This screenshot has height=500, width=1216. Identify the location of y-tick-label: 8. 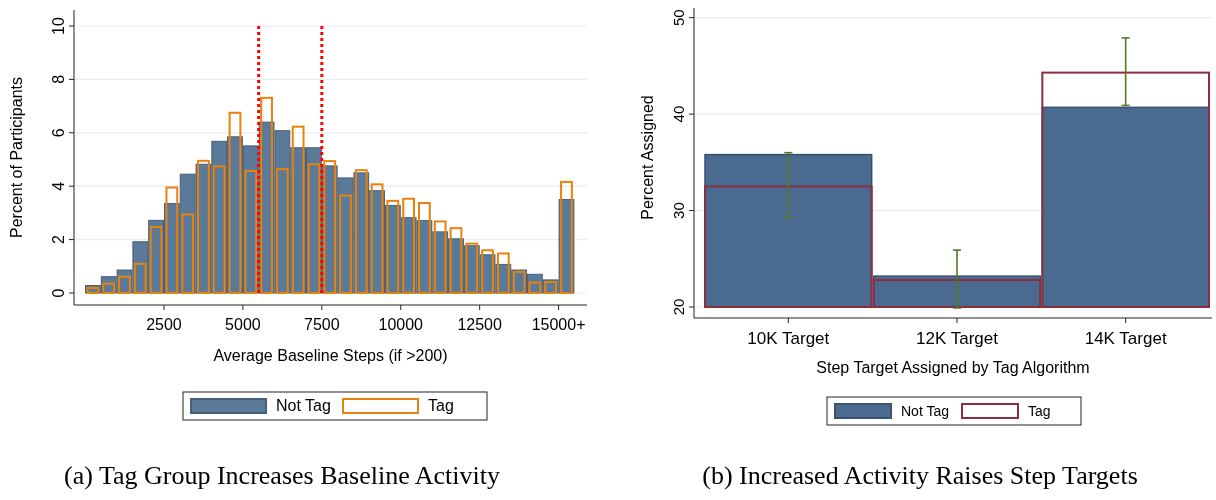
(58, 79).